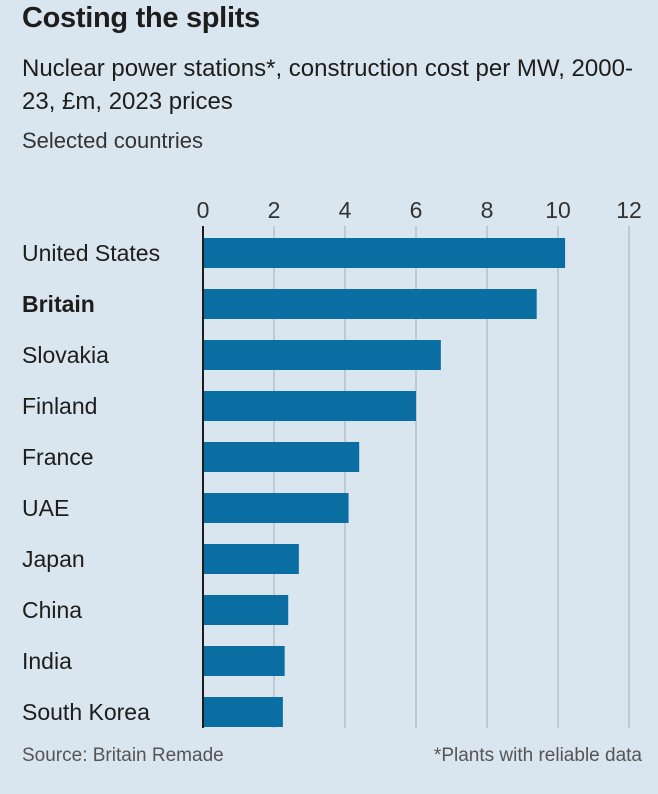 The width and height of the screenshot is (658, 794). I want to click on category-label: Japan, so click(53, 559).